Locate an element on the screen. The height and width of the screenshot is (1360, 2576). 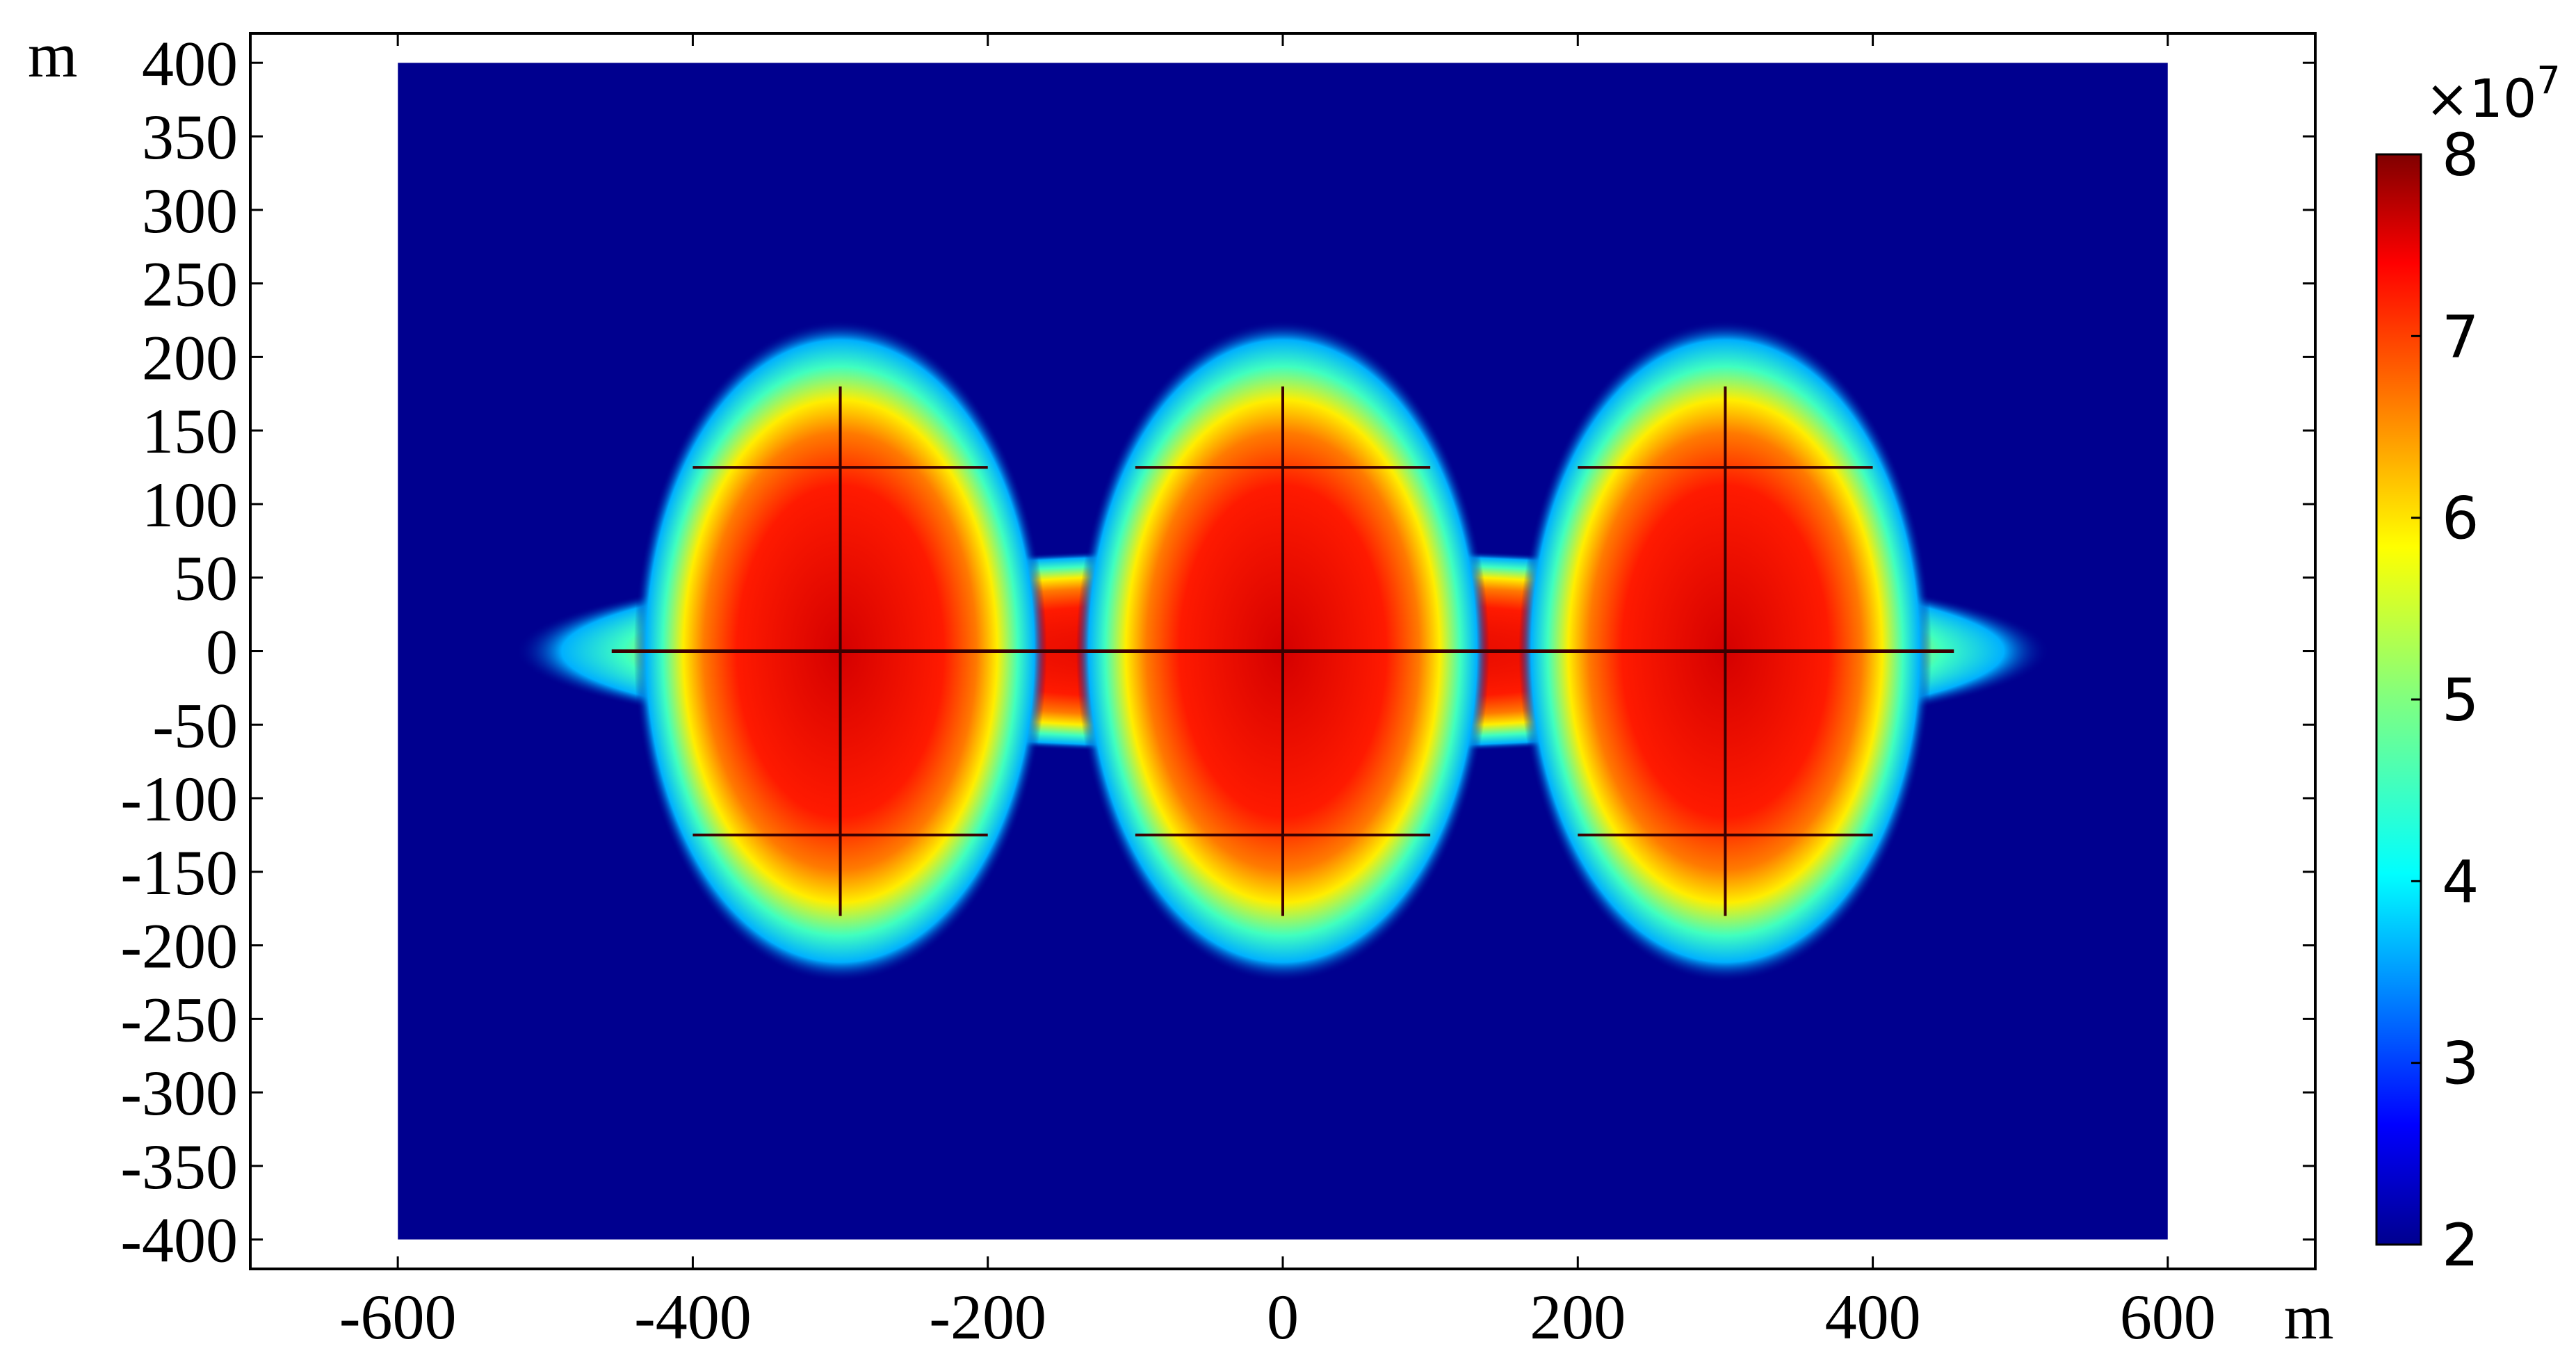
colorbar: 8 7 6 5 4 3 2 ×107 is located at coordinates (2468, 668).